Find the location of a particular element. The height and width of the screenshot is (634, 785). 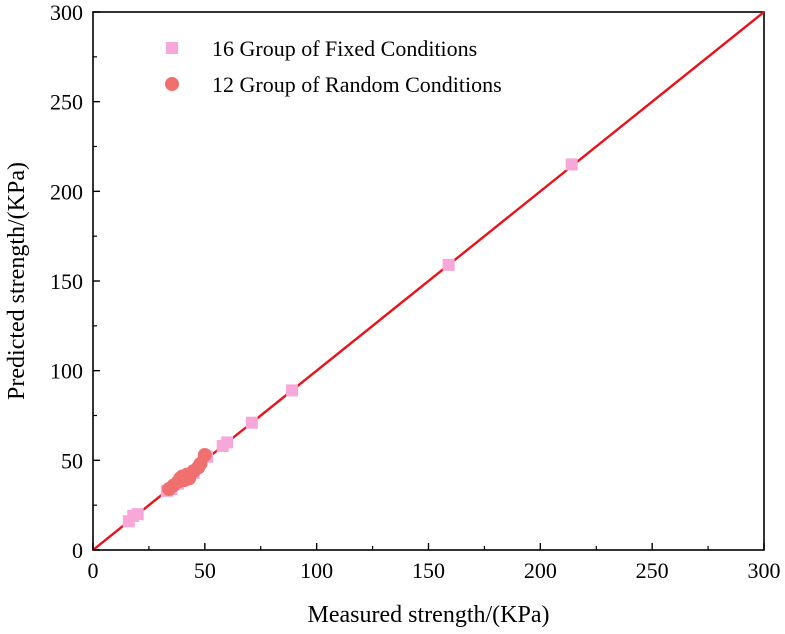

x-tick-label: 0 is located at coordinates (93, 570).